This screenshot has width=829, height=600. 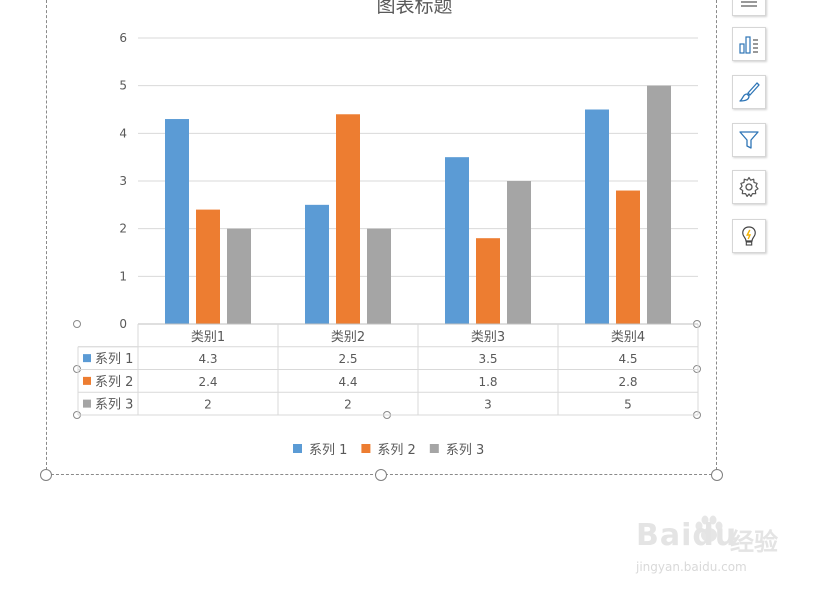 I want to click on chart-styles-button, so click(x=749, y=44).